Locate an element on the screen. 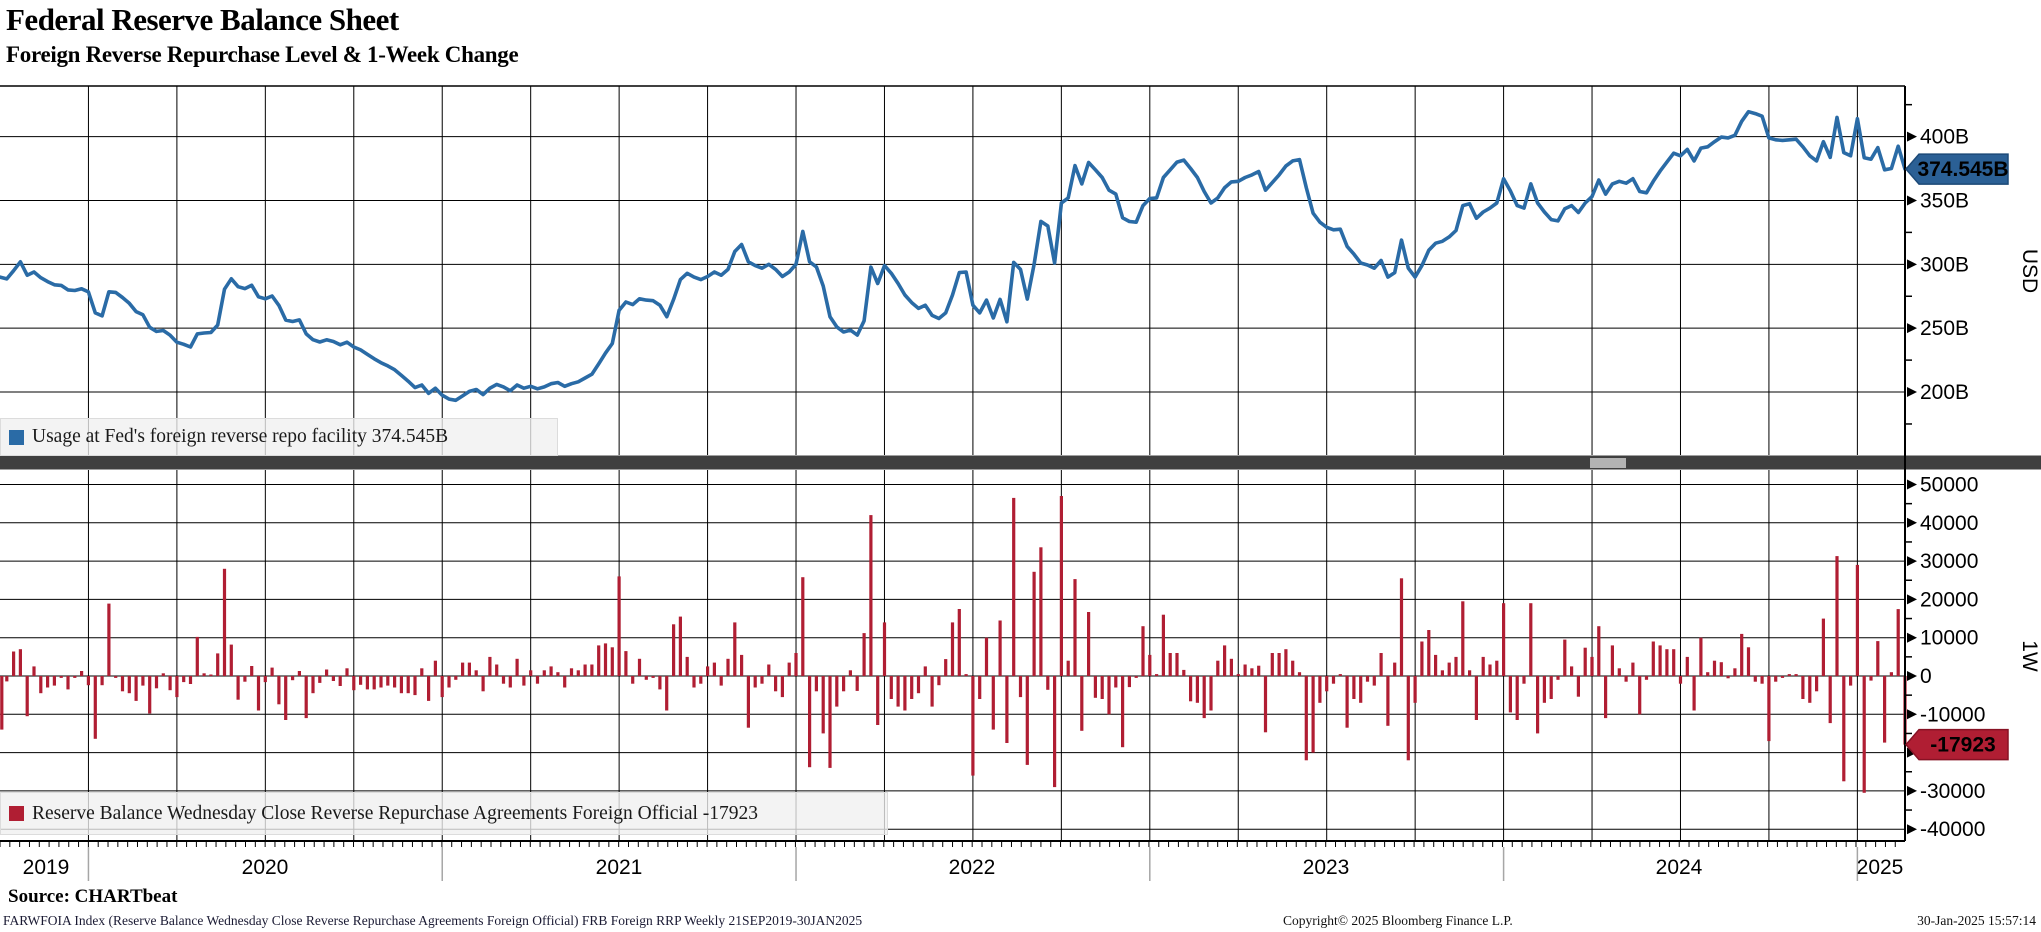 Image resolution: width=2041 pixels, height=932 pixels. x-axis-year-label: 2024 is located at coordinates (1679, 867).